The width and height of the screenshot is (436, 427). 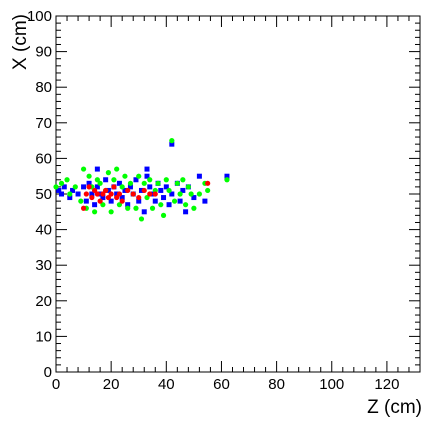 I want to click on y-axis-title: X (cm), so click(x=20, y=42).